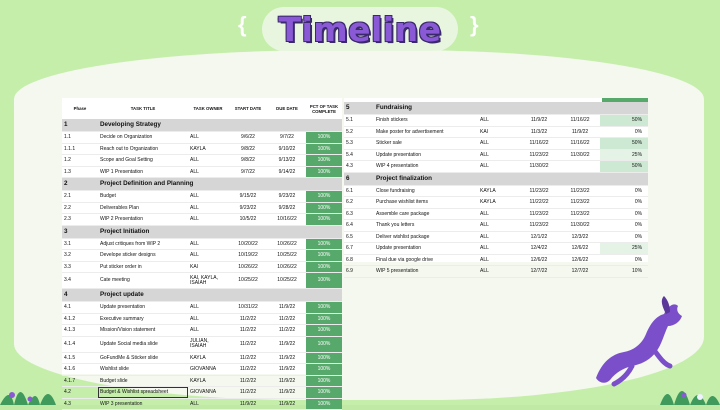 This screenshot has width=720, height=410. What do you see at coordinates (287, 137) in the screenshot?
I see `due-date-cell: 9/7/22` at bounding box center [287, 137].